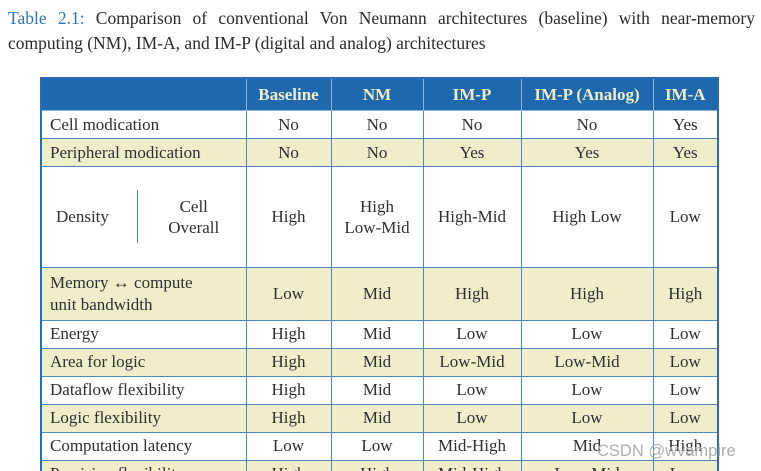  What do you see at coordinates (143, 362) in the screenshot?
I see `row-label: Area for logic` at bounding box center [143, 362].